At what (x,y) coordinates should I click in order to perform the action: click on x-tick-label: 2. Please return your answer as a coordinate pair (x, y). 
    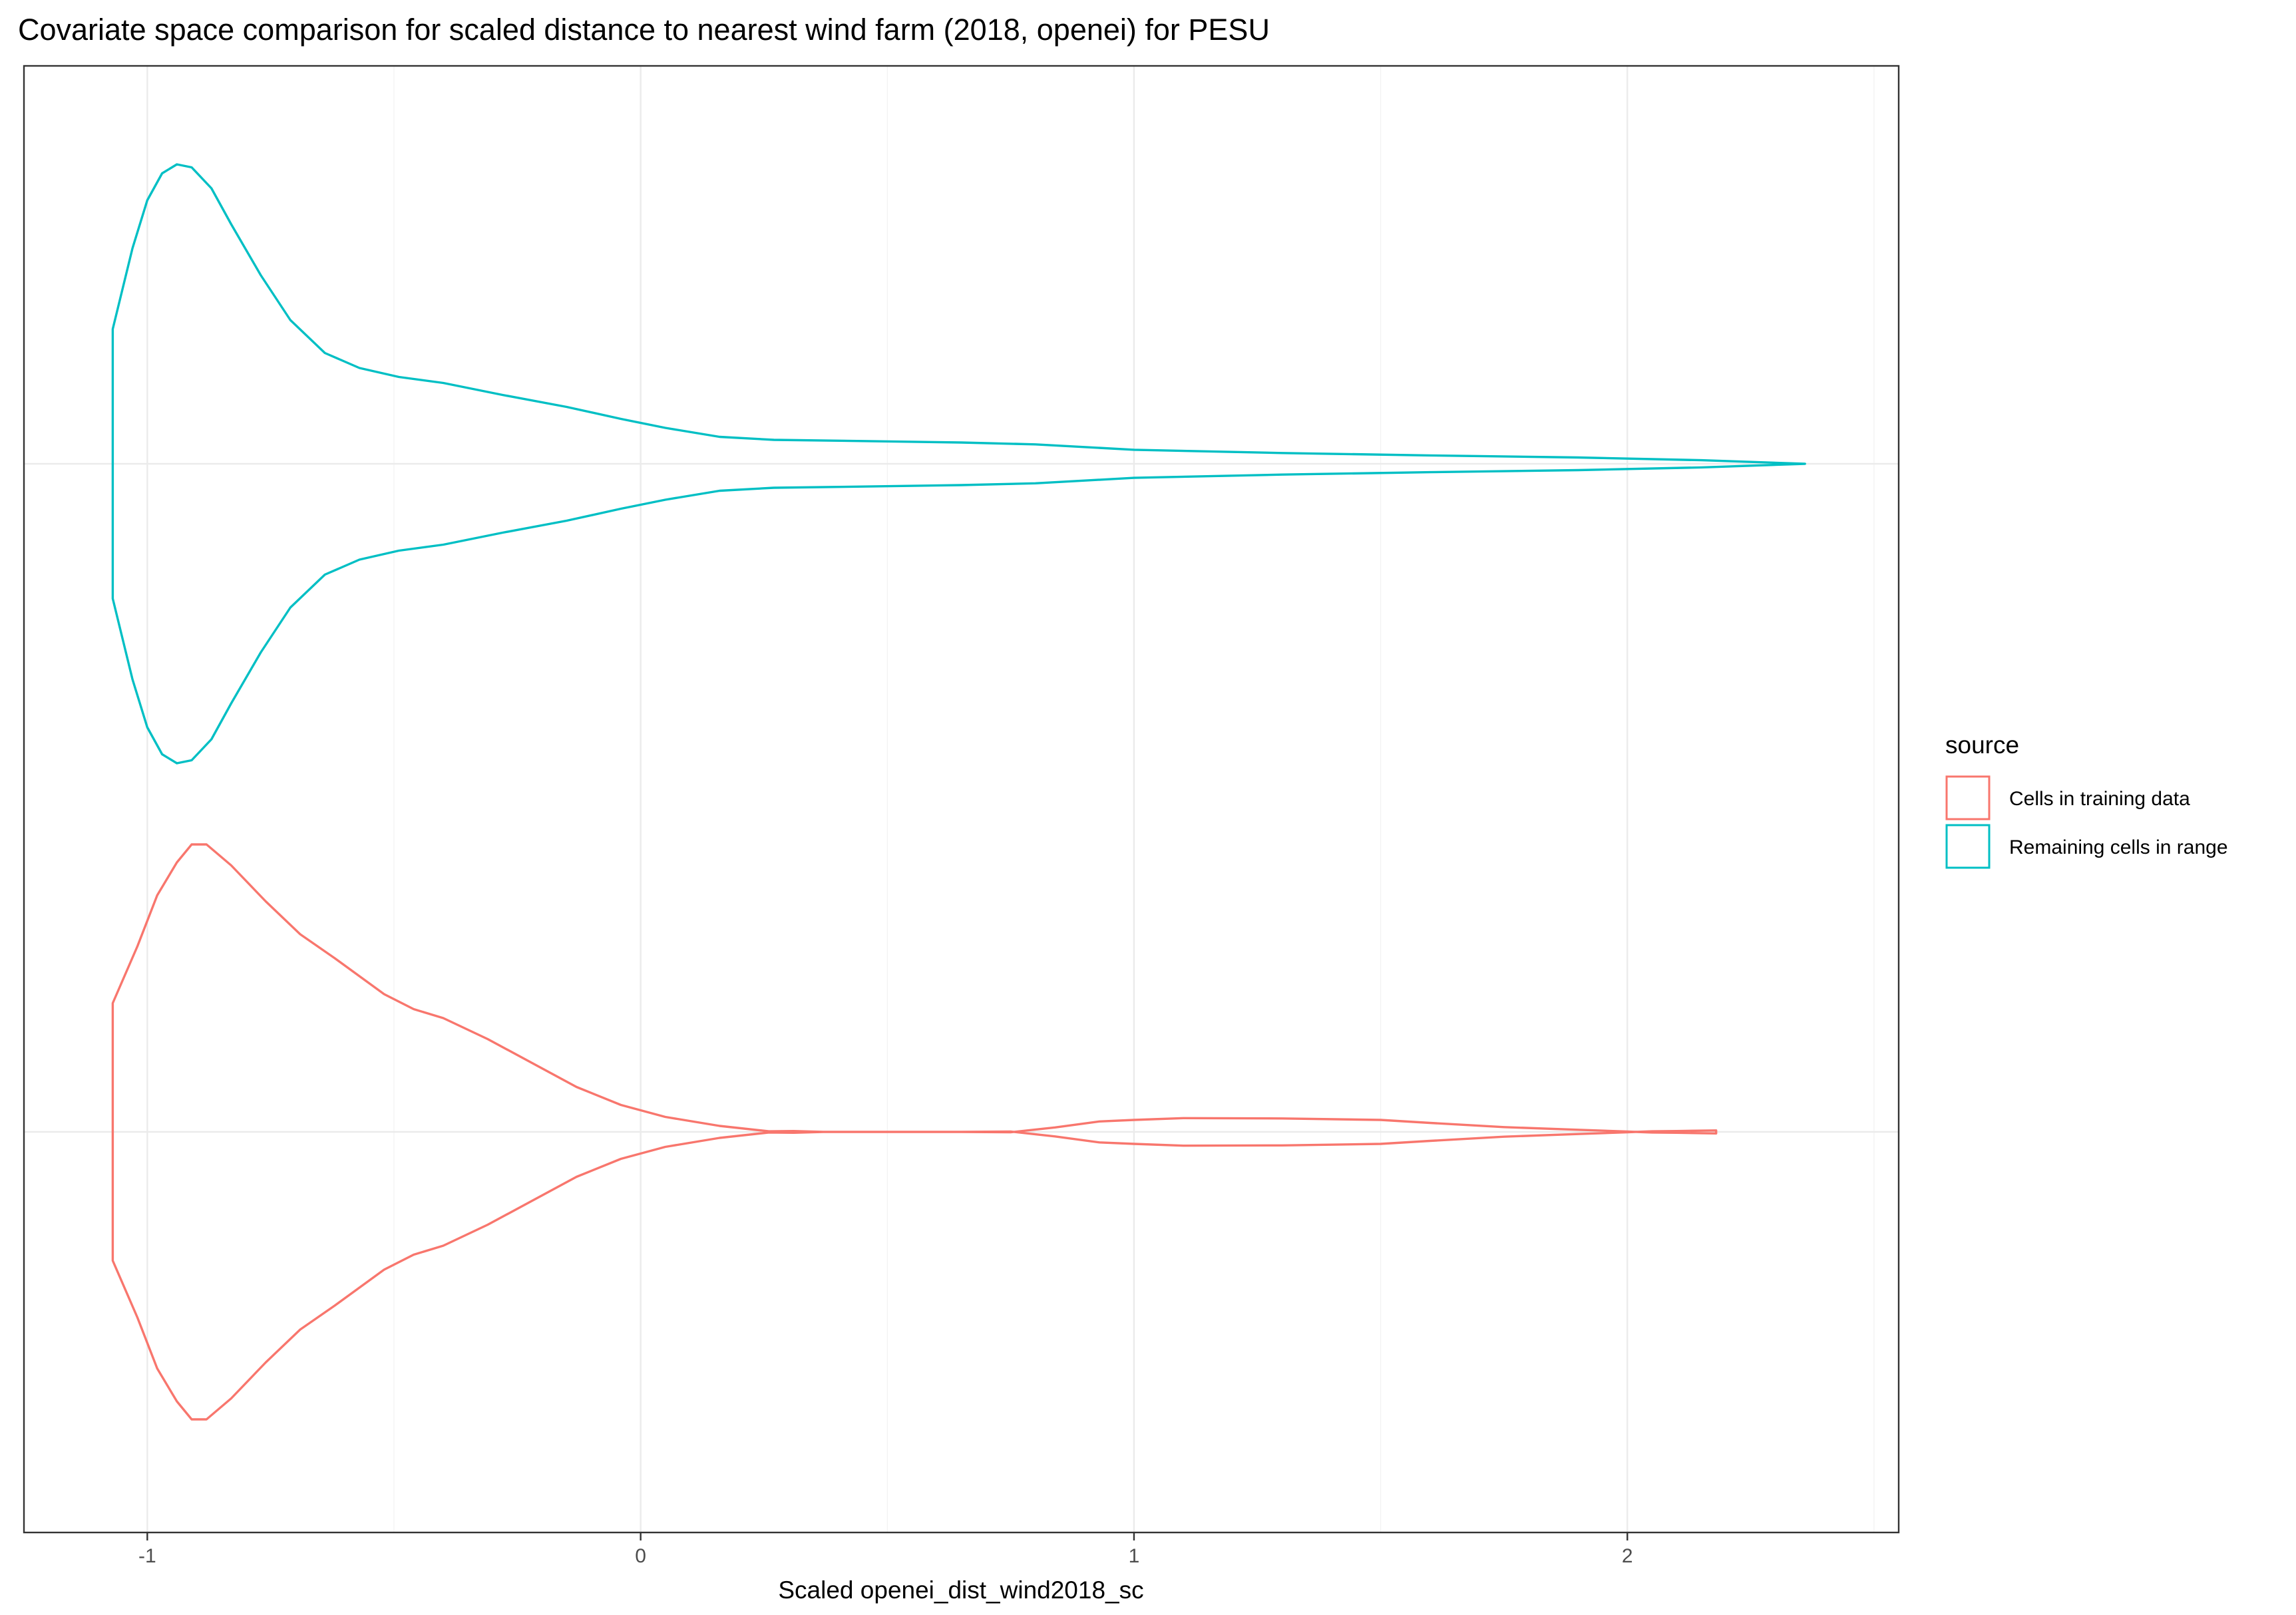
    Looking at the image, I should click on (1627, 1556).